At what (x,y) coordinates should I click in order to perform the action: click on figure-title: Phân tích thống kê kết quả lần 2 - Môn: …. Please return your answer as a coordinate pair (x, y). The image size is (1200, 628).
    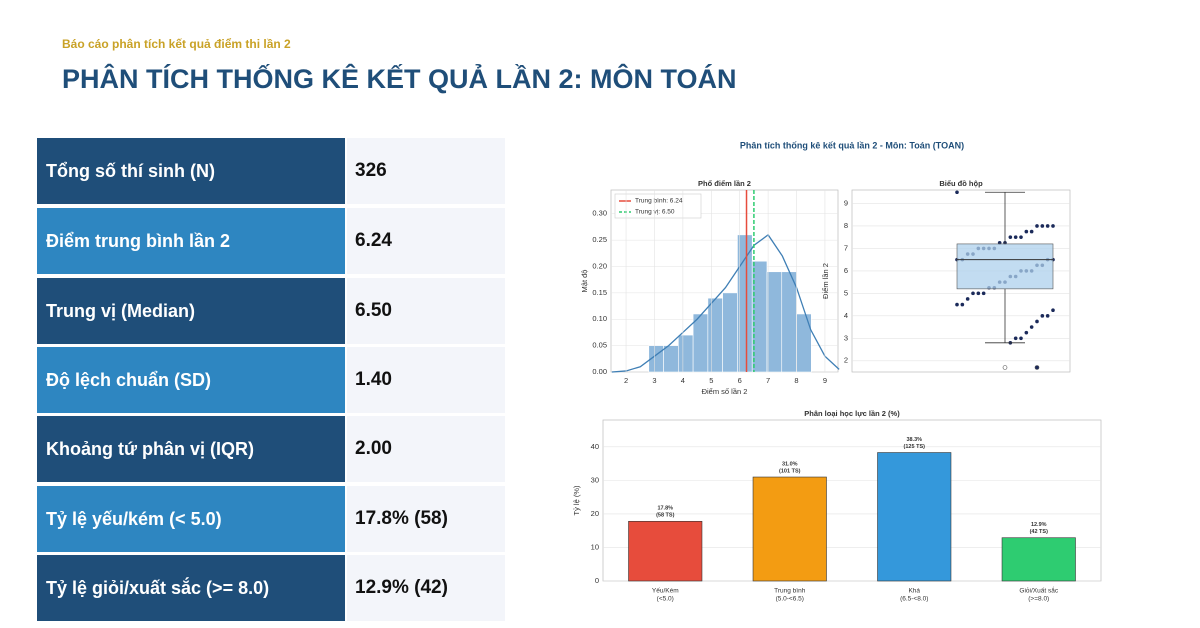
    Looking at the image, I should click on (852, 145).